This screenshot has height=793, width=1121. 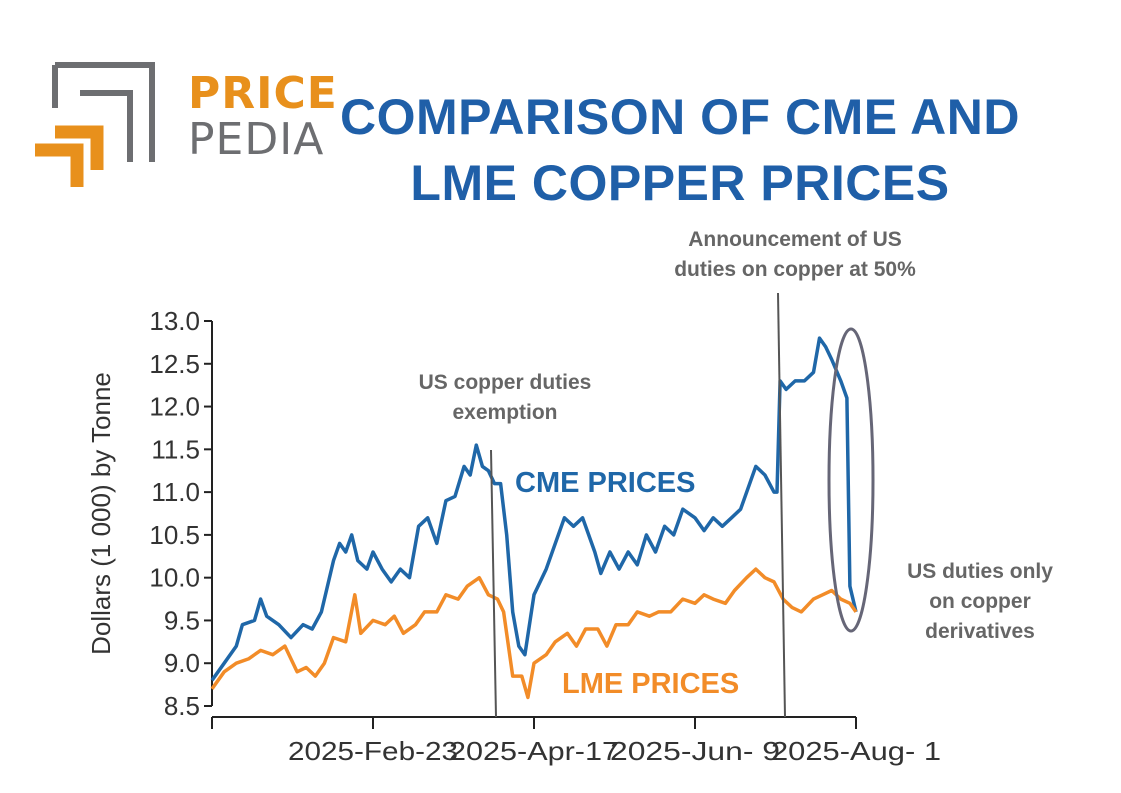 What do you see at coordinates (651, 684) in the screenshot?
I see `lme-series-label: LME PRICES` at bounding box center [651, 684].